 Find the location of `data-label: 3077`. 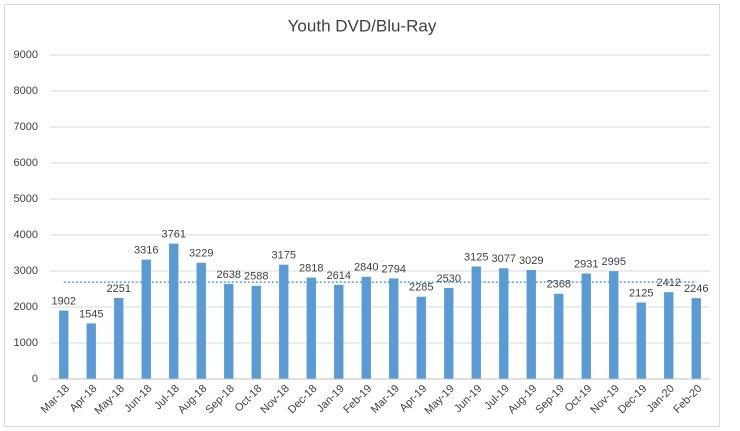

data-label: 3077 is located at coordinates (504, 259).